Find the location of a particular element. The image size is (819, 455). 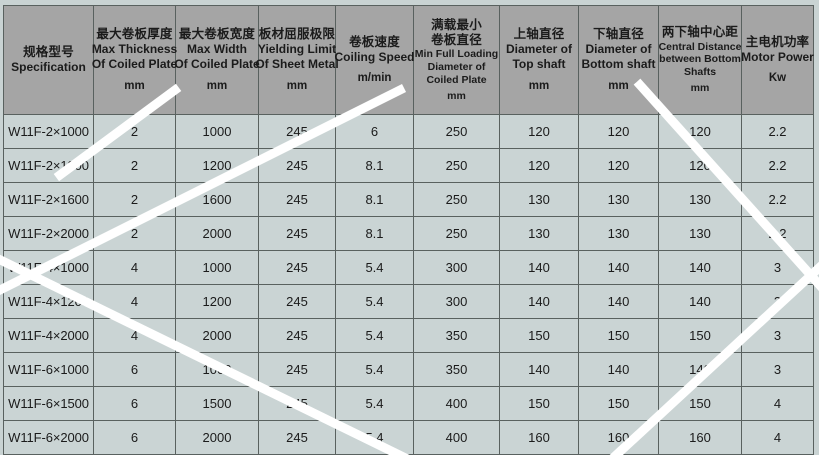

column-header-max-width: 最大卷板宽度 Max Width Of Coiled Plate mm is located at coordinates (217, 60).